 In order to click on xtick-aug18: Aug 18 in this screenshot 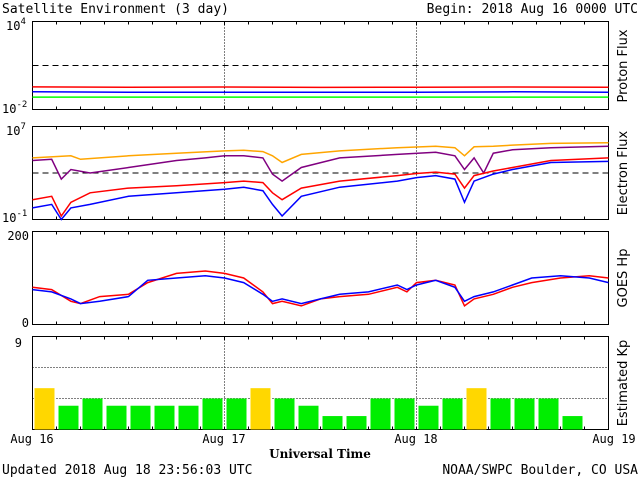, I will do `click(415, 439)`.